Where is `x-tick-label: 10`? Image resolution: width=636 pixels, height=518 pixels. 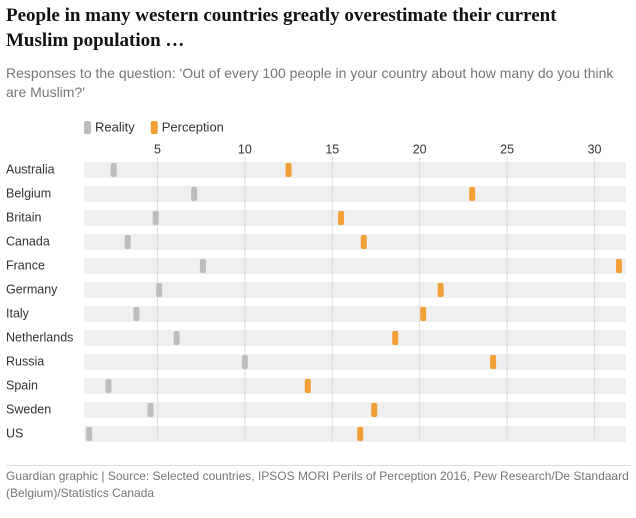 x-tick-label: 10 is located at coordinates (245, 149).